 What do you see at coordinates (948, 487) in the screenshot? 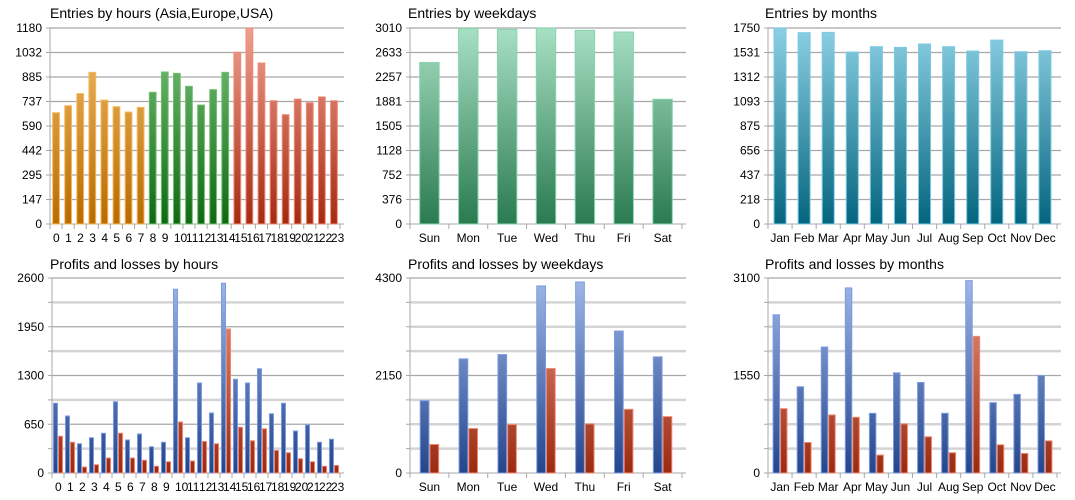
I see `x-tick-label: Aug` at bounding box center [948, 487].